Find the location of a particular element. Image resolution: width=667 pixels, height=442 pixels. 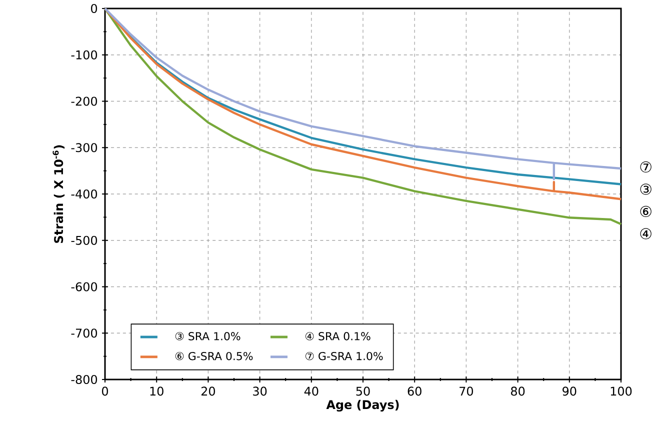

x-tick-label: 40 is located at coordinates (311, 391).